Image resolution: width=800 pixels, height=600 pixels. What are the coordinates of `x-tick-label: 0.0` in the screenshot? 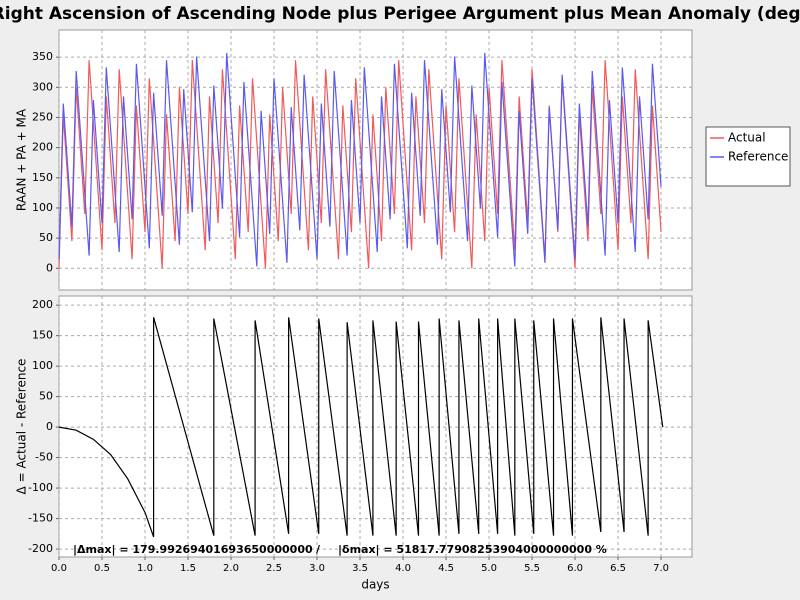 It's located at (59, 568).